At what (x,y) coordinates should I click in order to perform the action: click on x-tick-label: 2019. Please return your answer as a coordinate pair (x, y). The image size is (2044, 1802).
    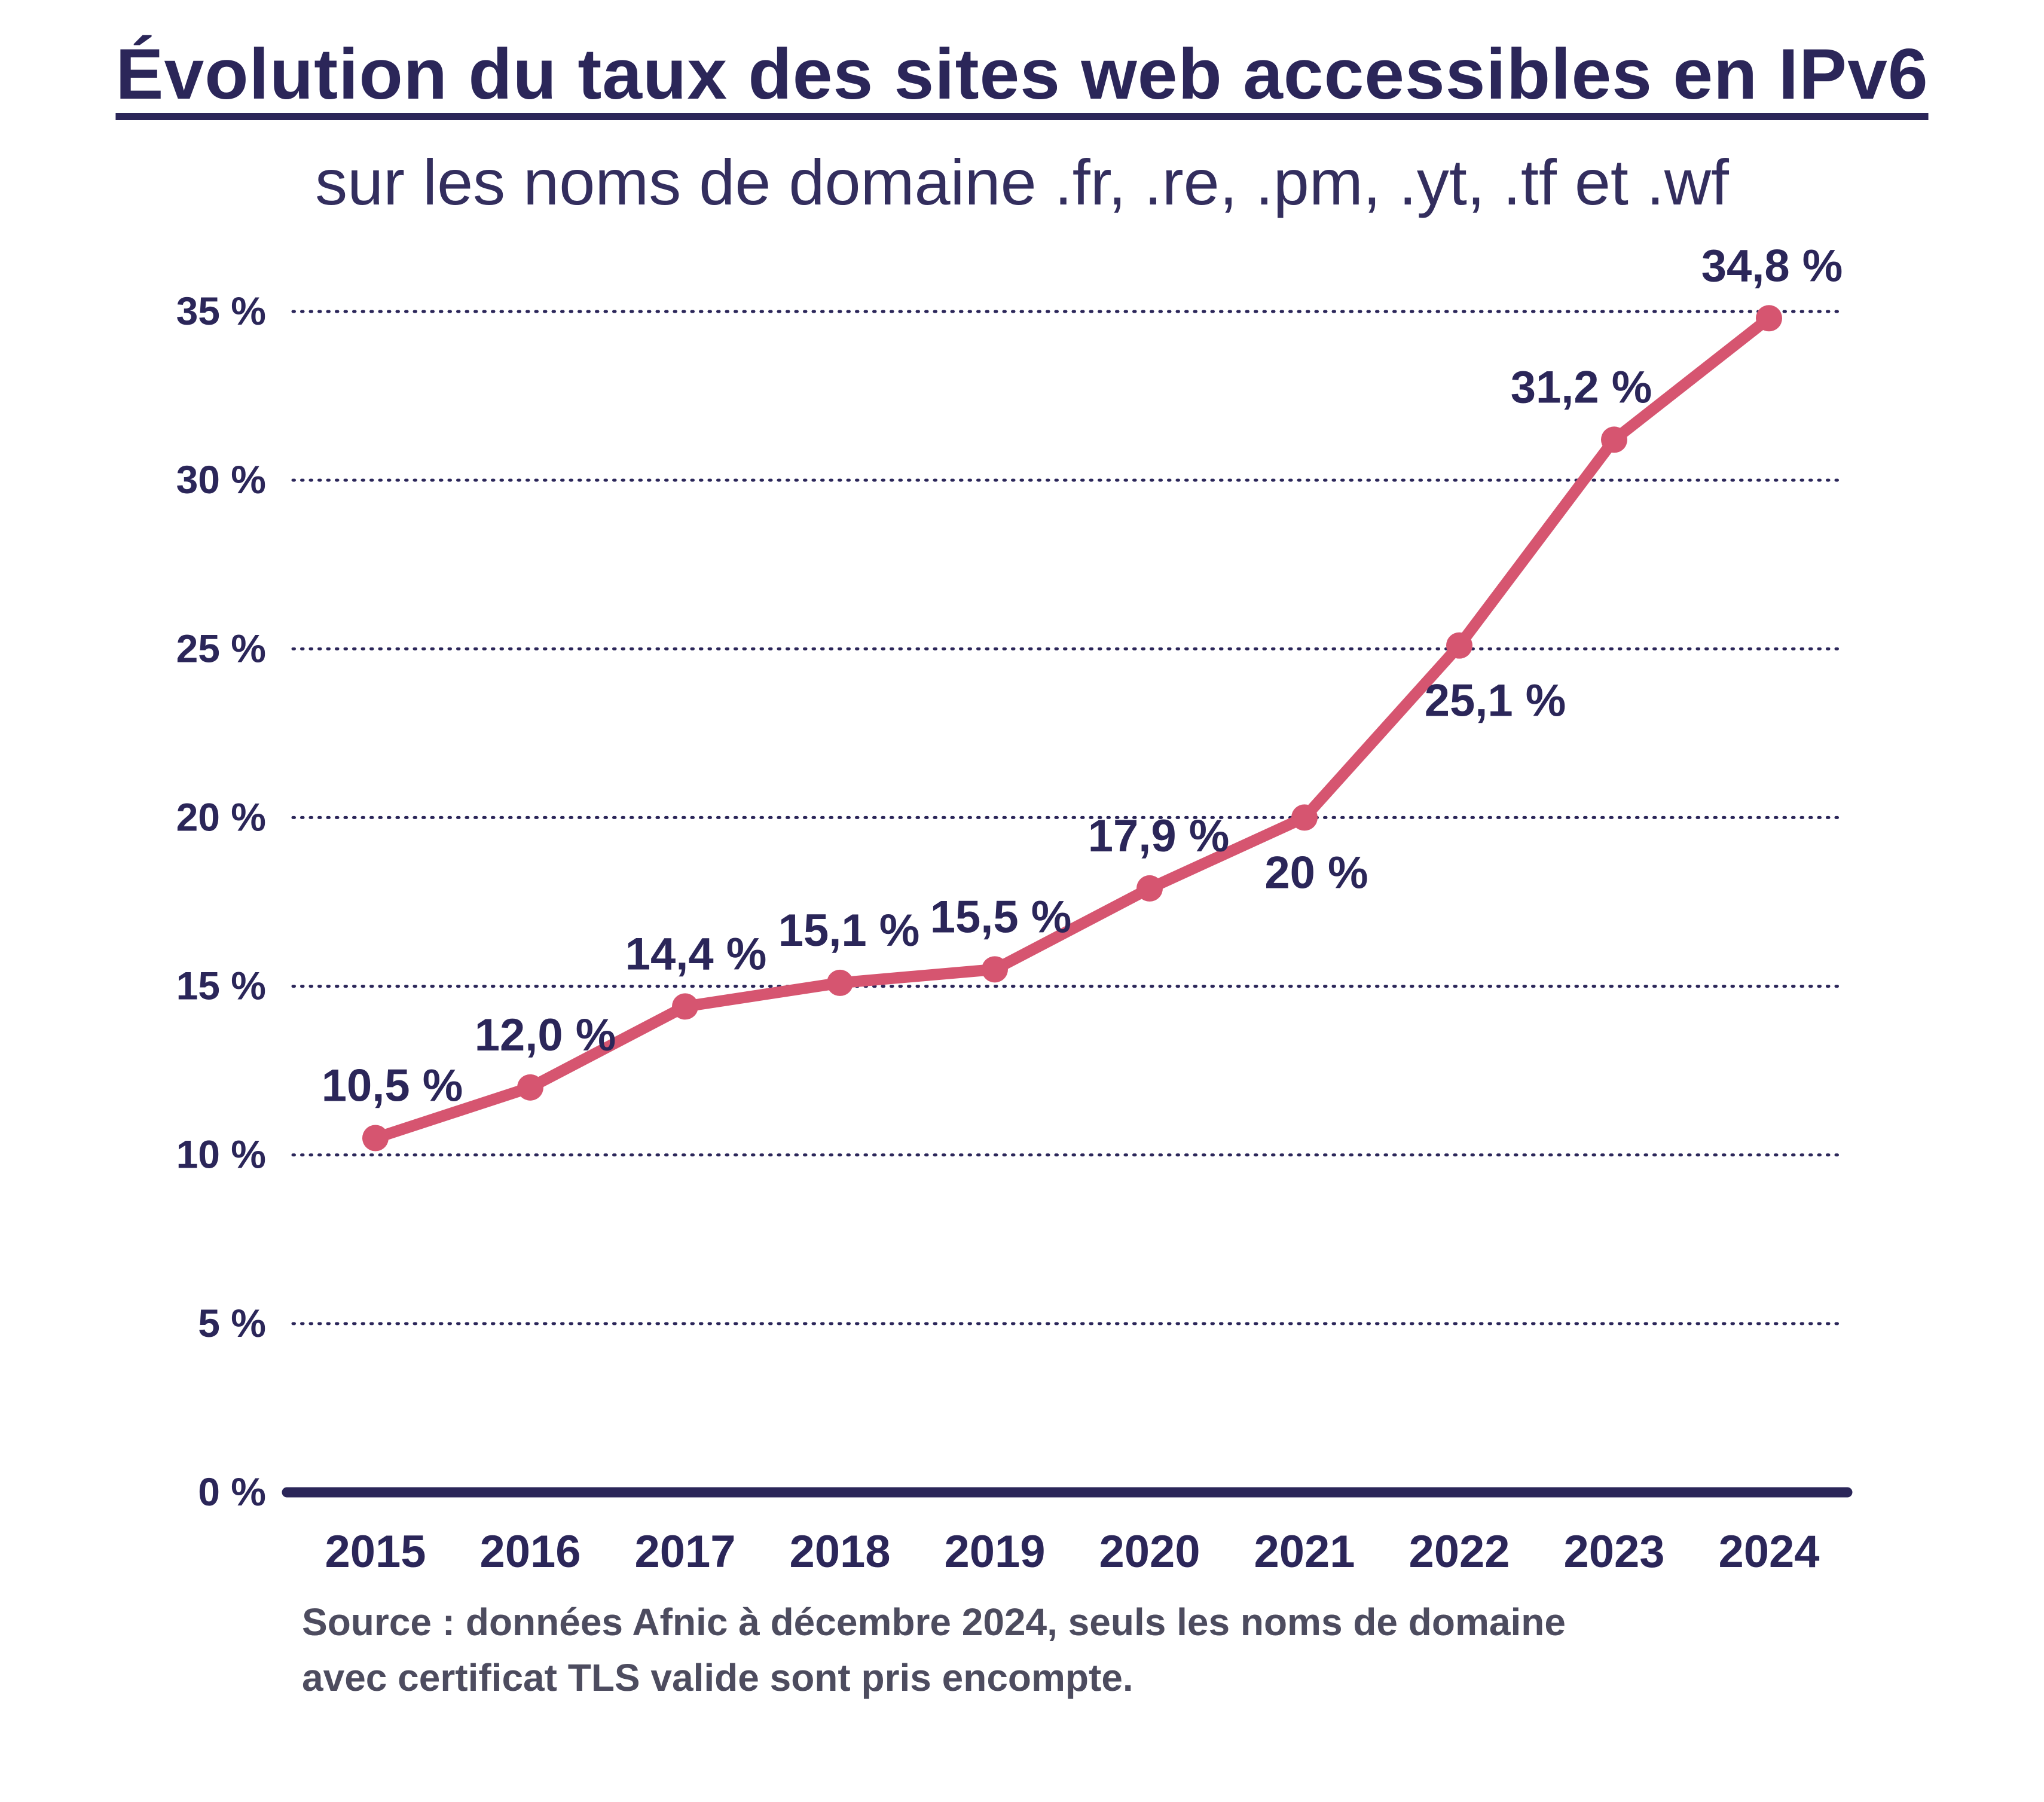
    Looking at the image, I should click on (994, 1551).